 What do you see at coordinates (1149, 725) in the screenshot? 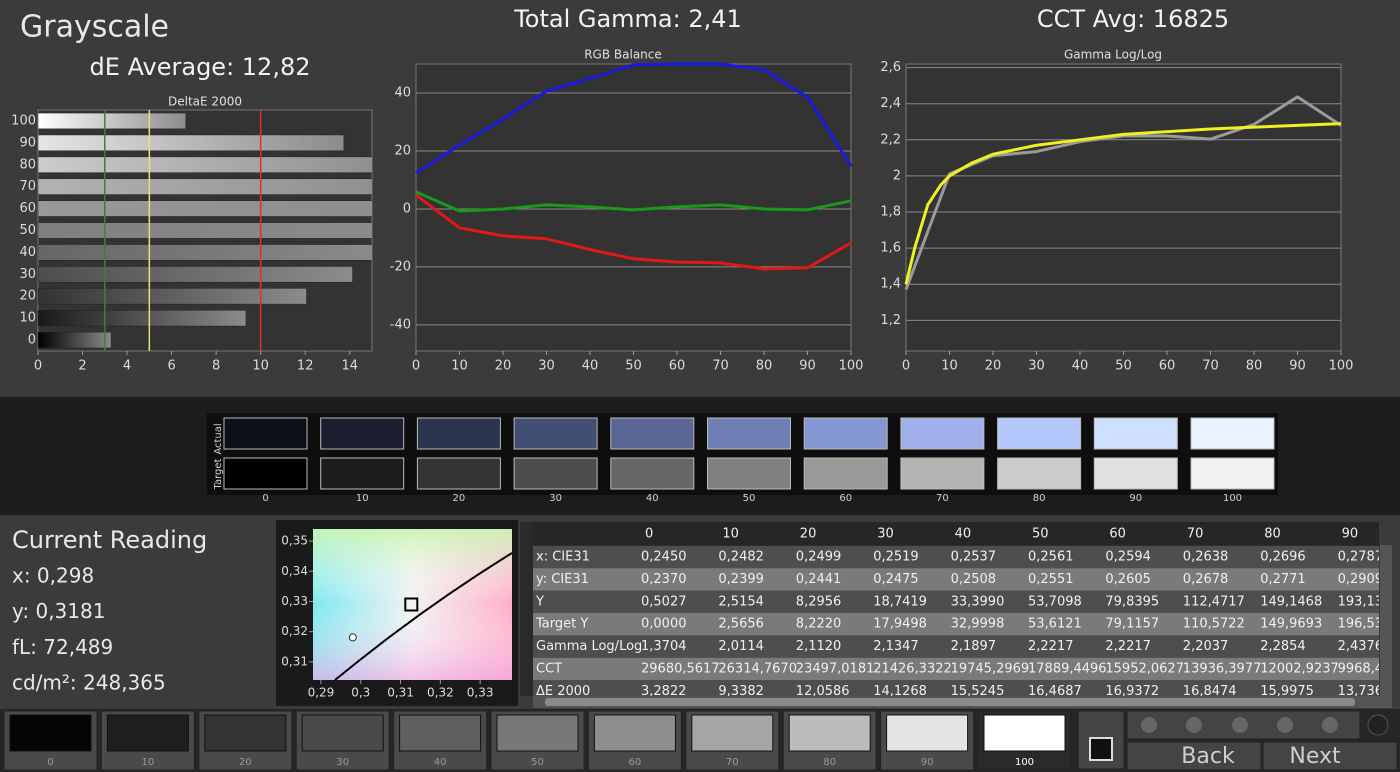
I see `record-icon` at bounding box center [1149, 725].